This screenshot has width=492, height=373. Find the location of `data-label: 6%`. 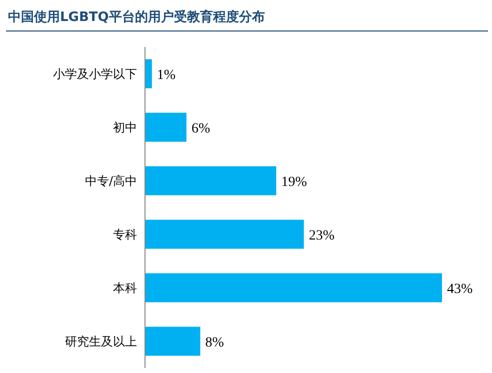

data-label: 6% is located at coordinates (200, 128).